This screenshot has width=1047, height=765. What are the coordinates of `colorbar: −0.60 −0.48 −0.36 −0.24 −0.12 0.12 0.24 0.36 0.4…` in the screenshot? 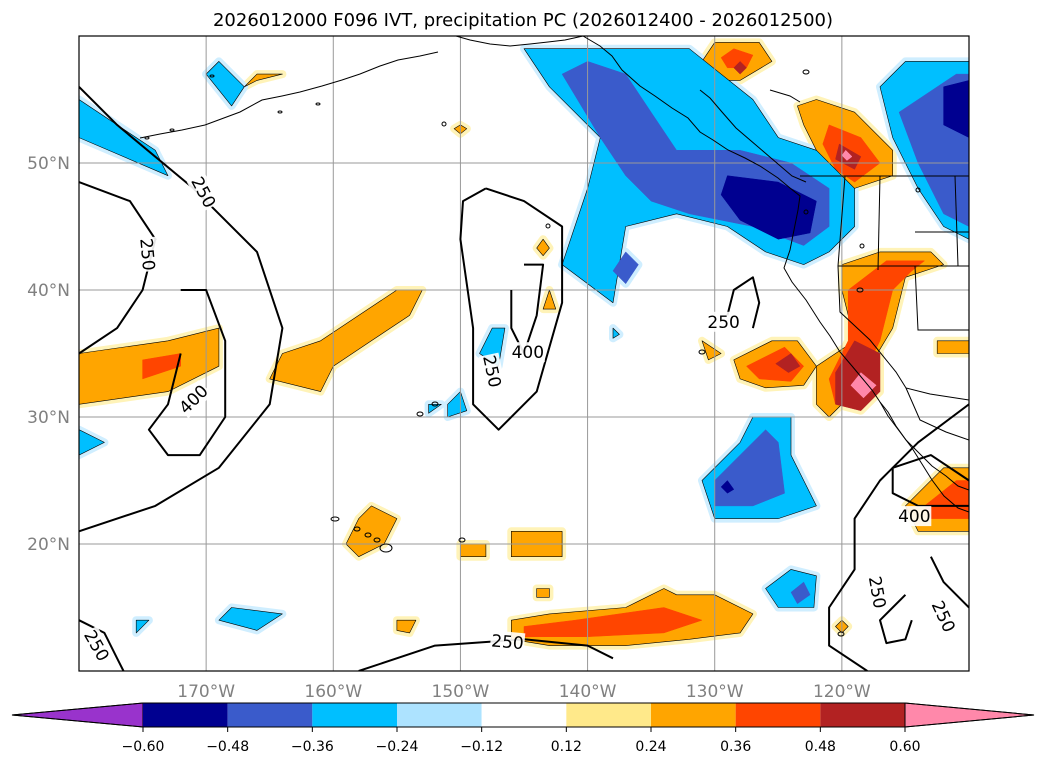 It's located at (523, 728).